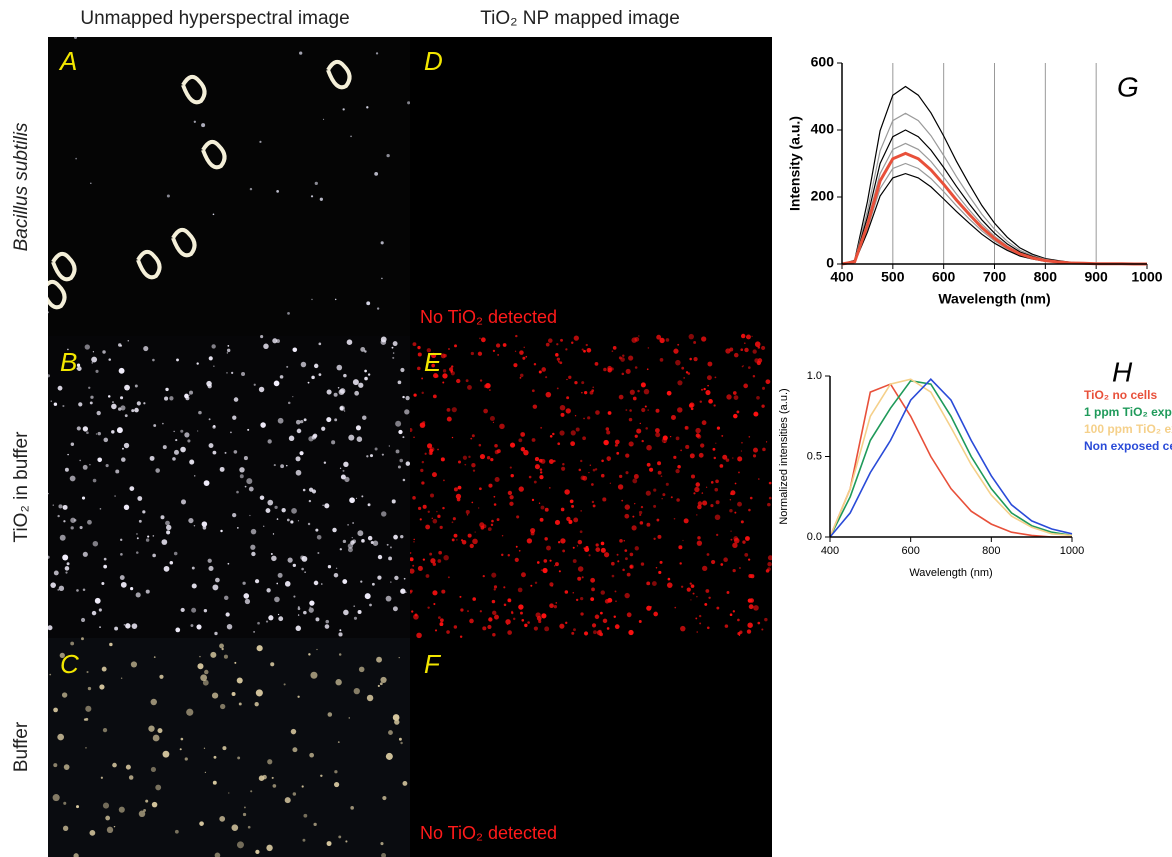 This screenshot has height=857, width=1172. Describe the element at coordinates (944, 277) in the screenshot. I see `x-tick-label: 600` at that location.